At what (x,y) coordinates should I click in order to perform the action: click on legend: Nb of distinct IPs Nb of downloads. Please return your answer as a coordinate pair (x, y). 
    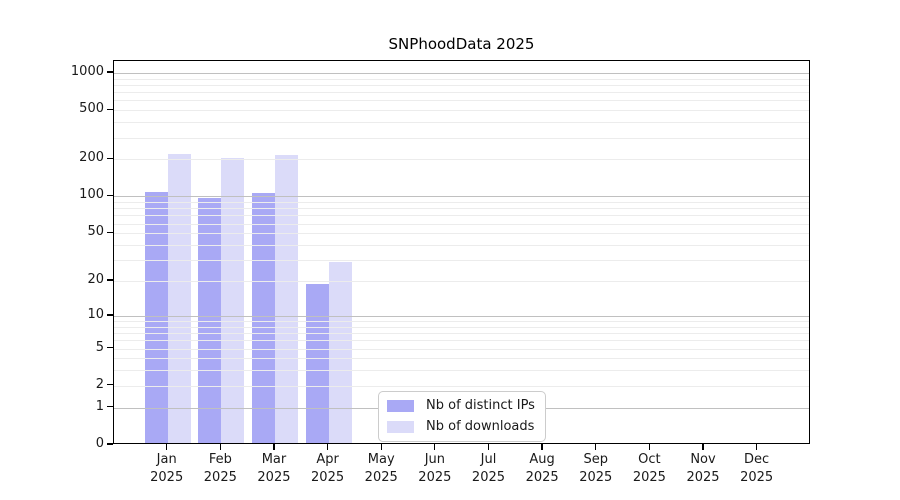
    Looking at the image, I should click on (462, 416).